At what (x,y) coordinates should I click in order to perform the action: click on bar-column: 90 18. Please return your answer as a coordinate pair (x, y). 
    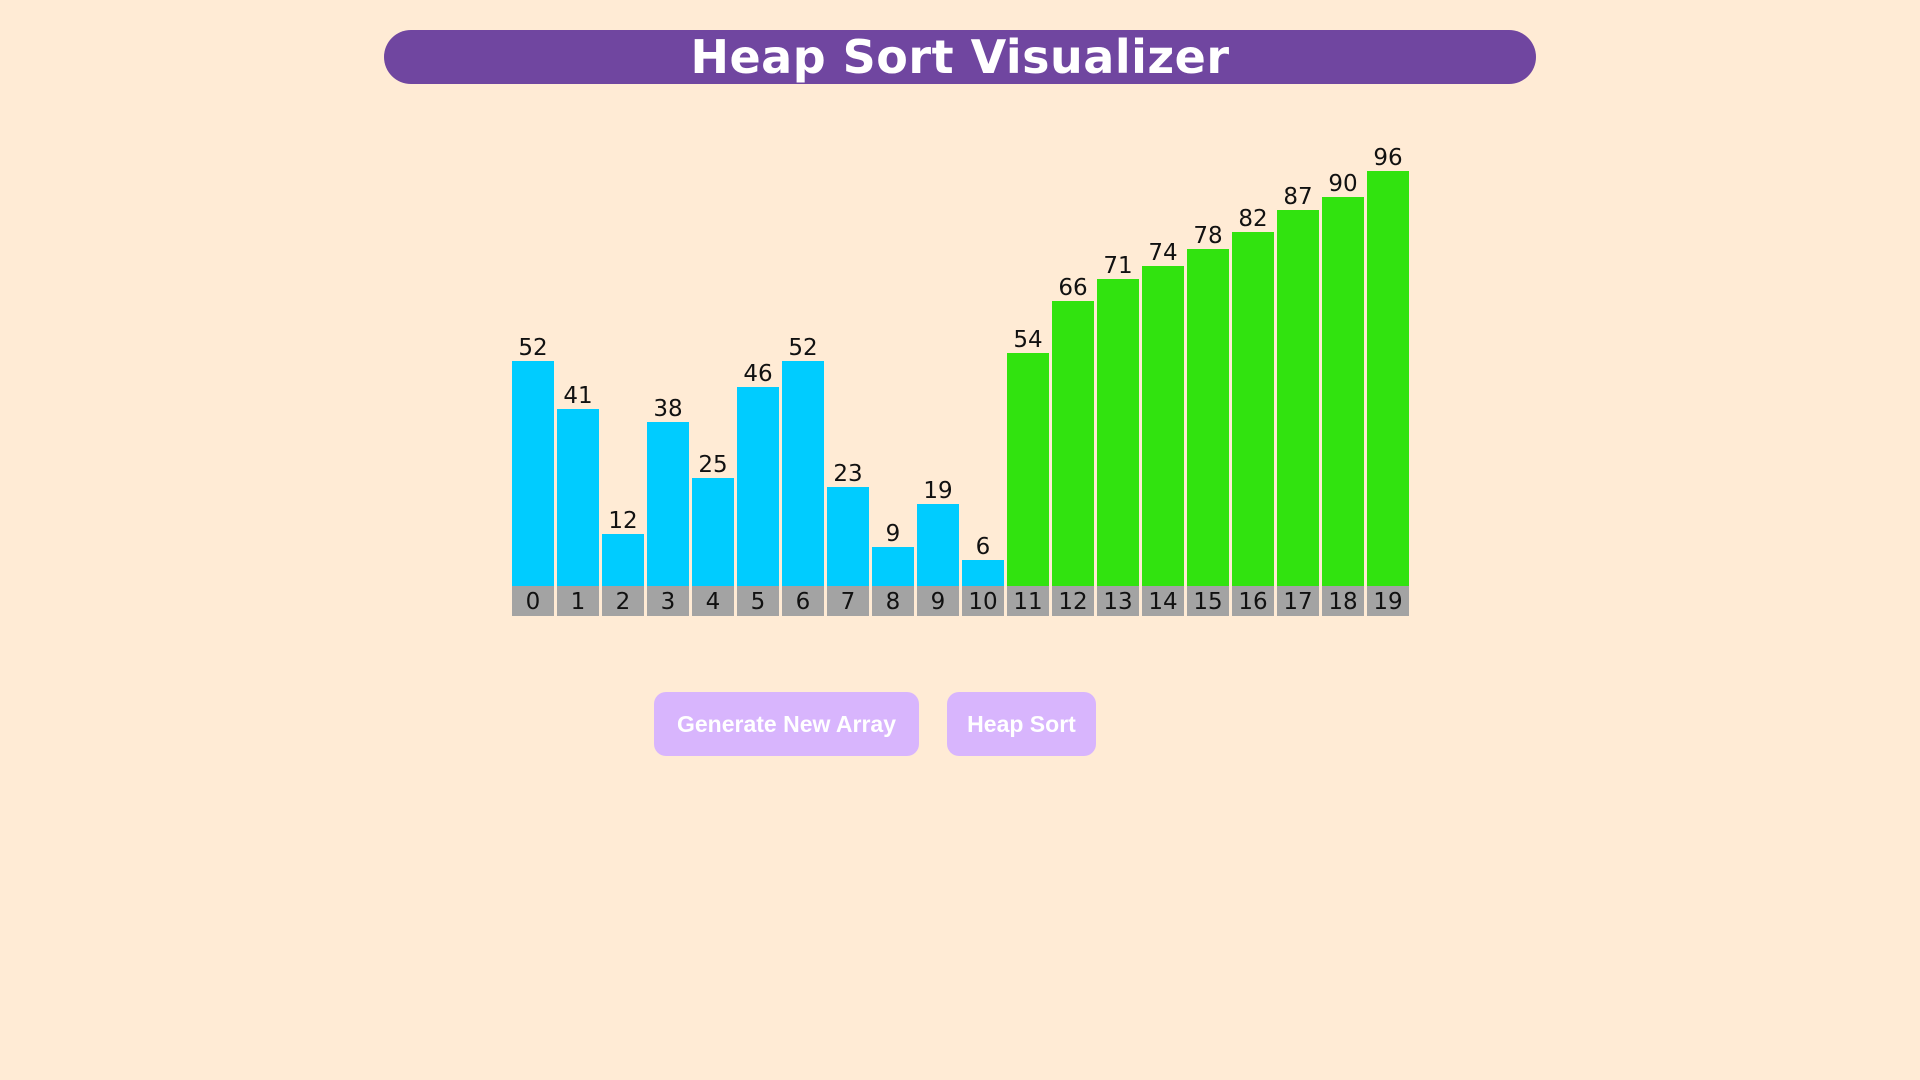
    Looking at the image, I should click on (1343, 368).